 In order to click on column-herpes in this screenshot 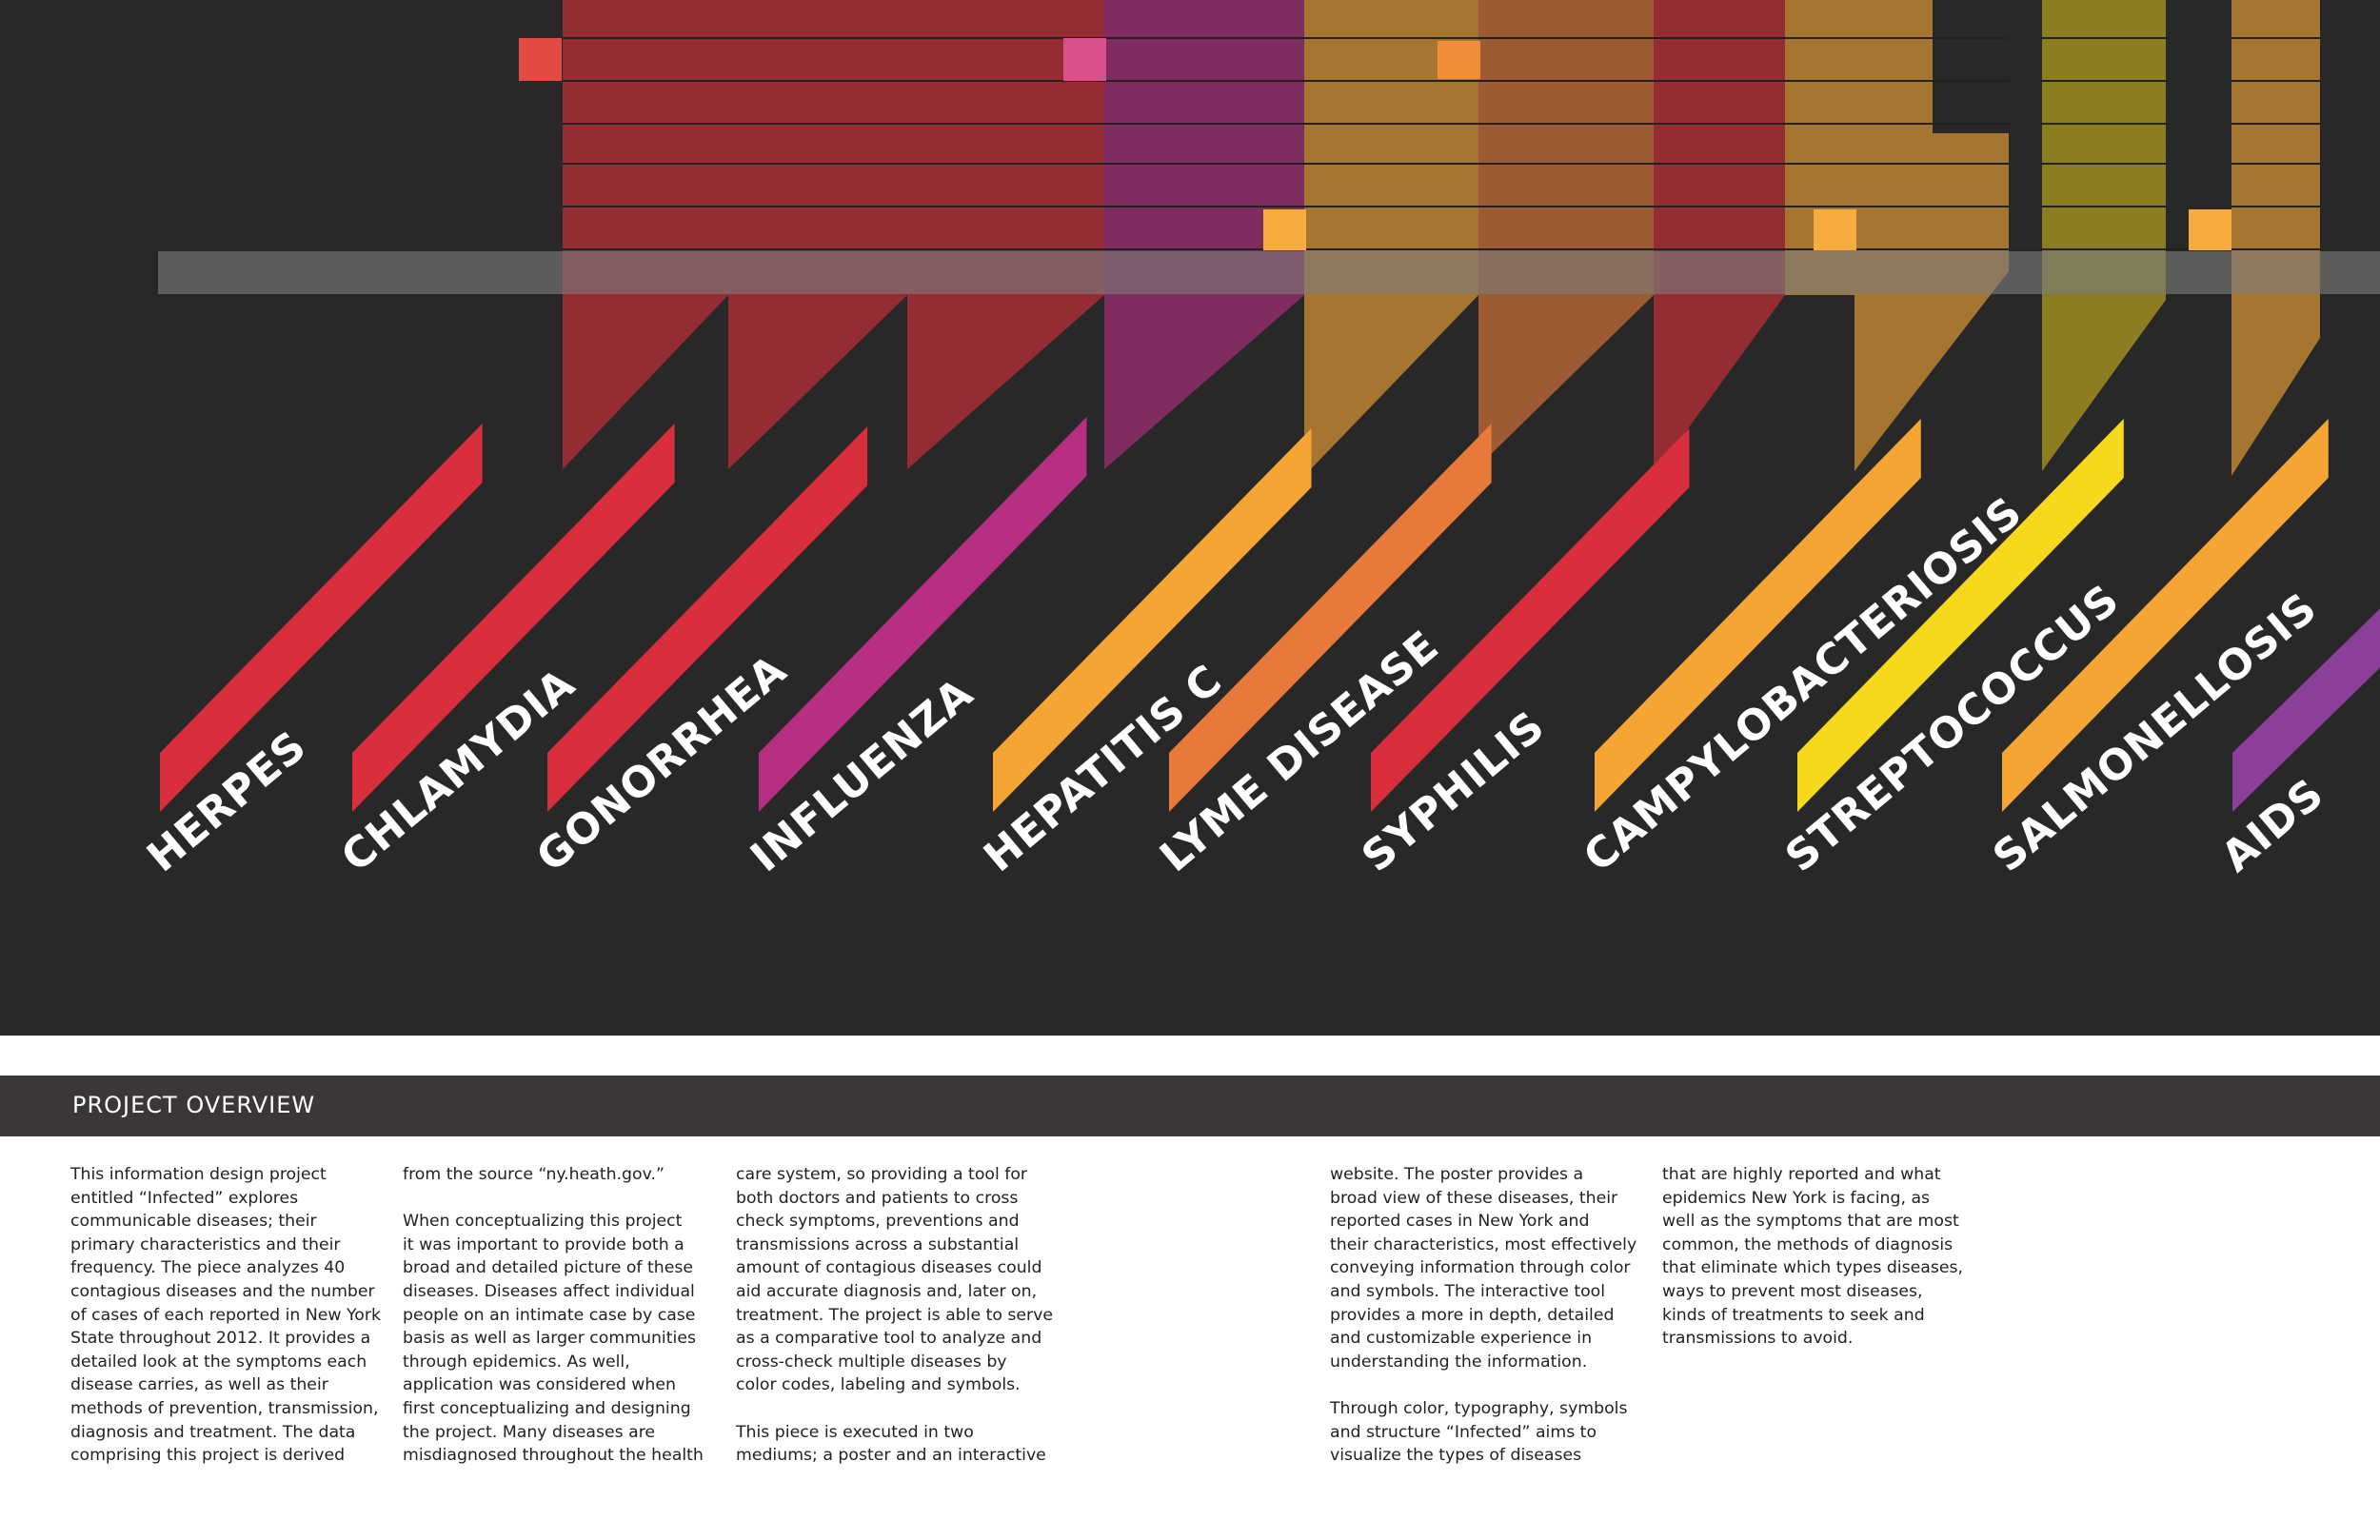, I will do `click(645, 234)`.